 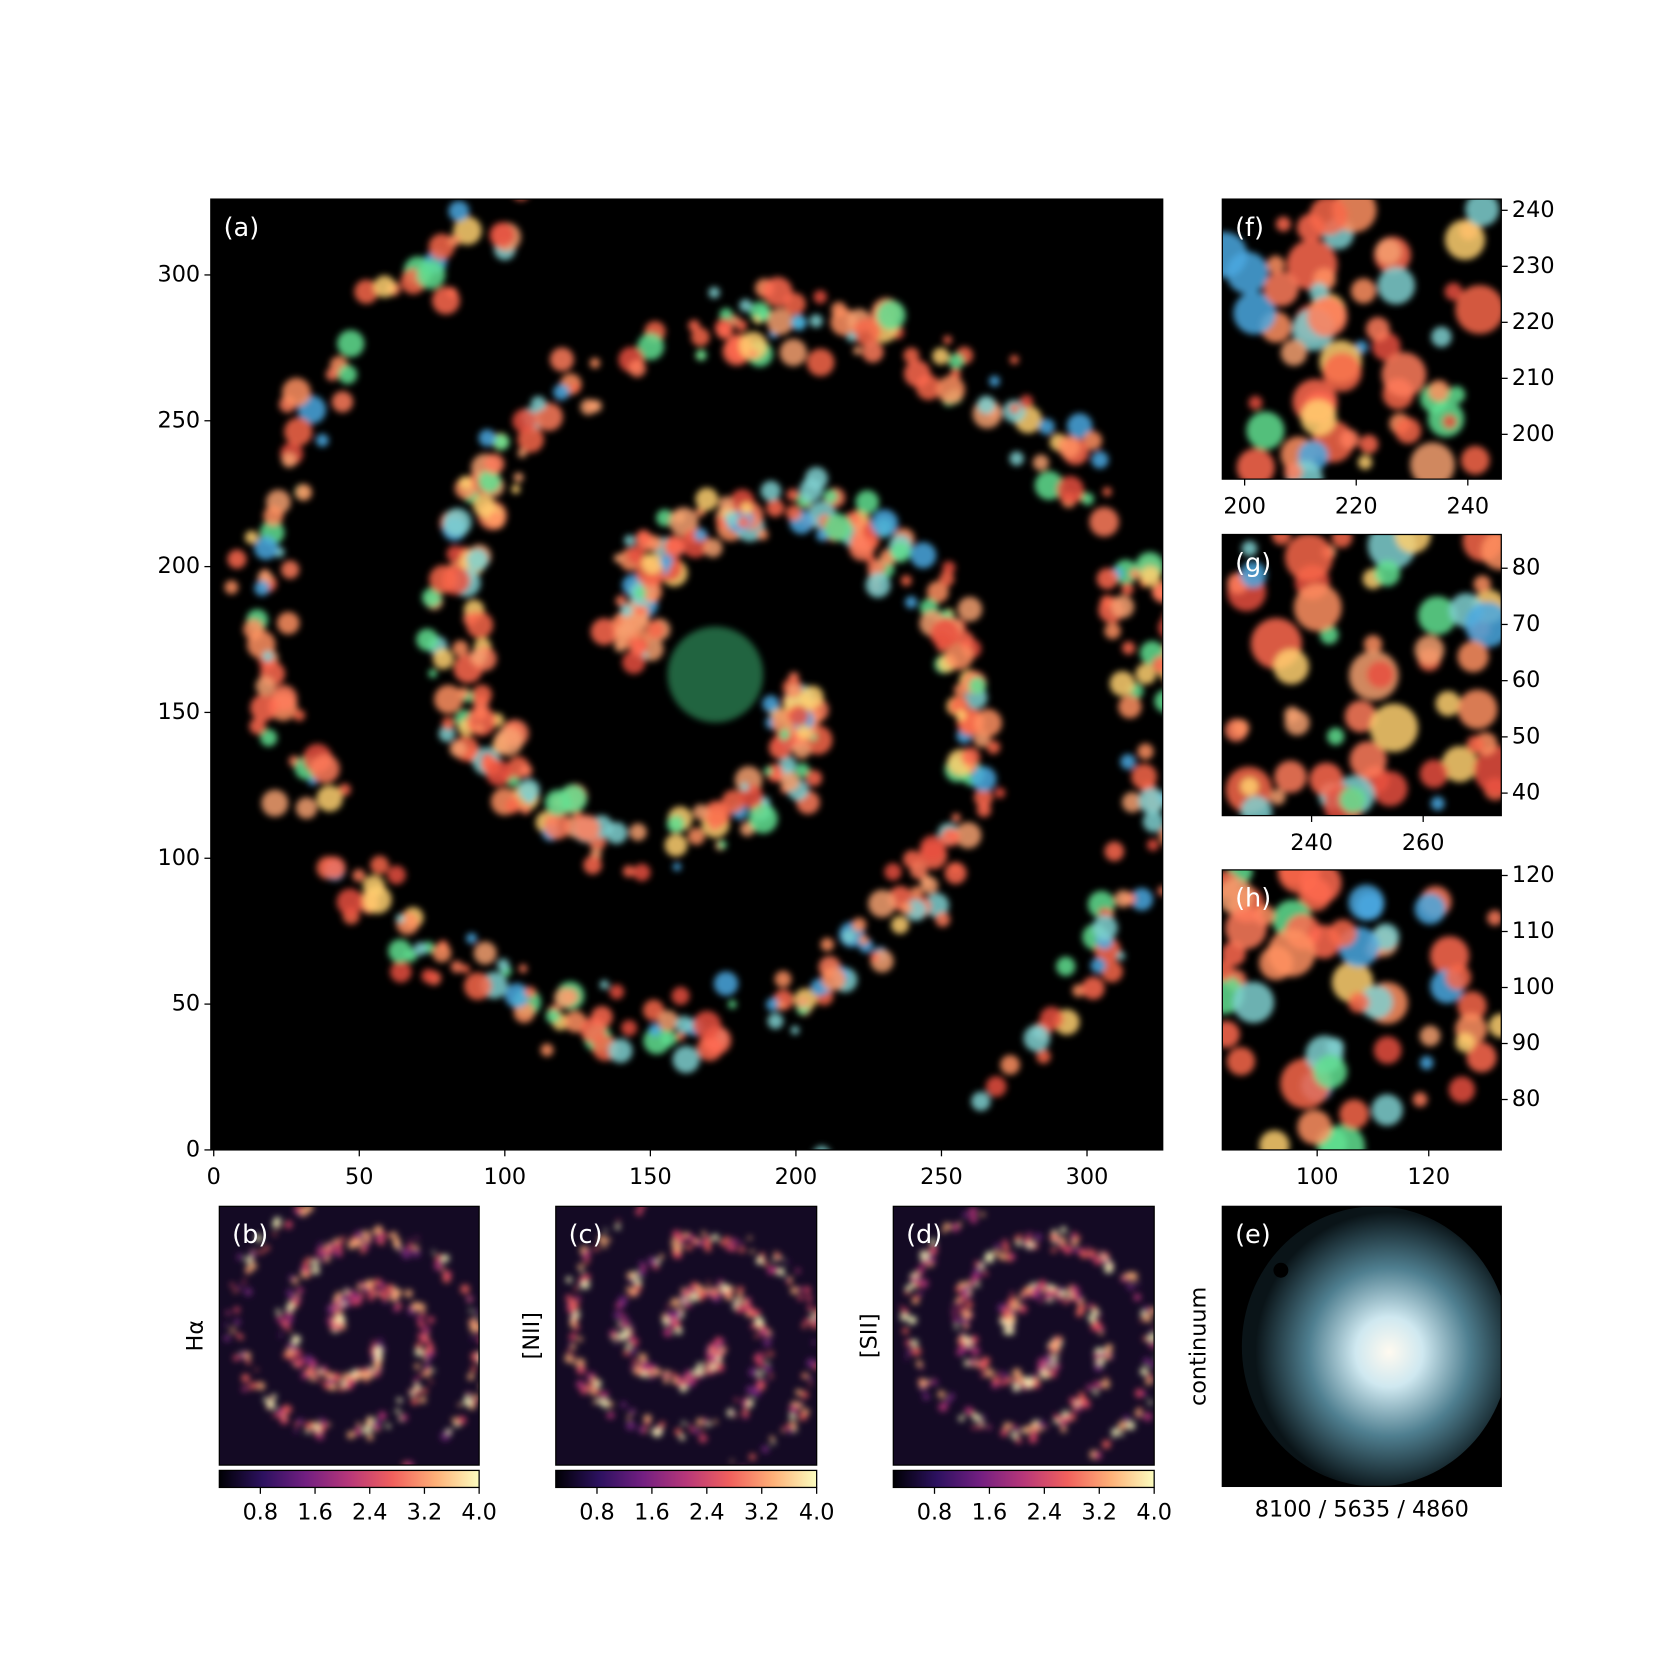 I want to click on panel-label: (f), so click(x=1249, y=228).